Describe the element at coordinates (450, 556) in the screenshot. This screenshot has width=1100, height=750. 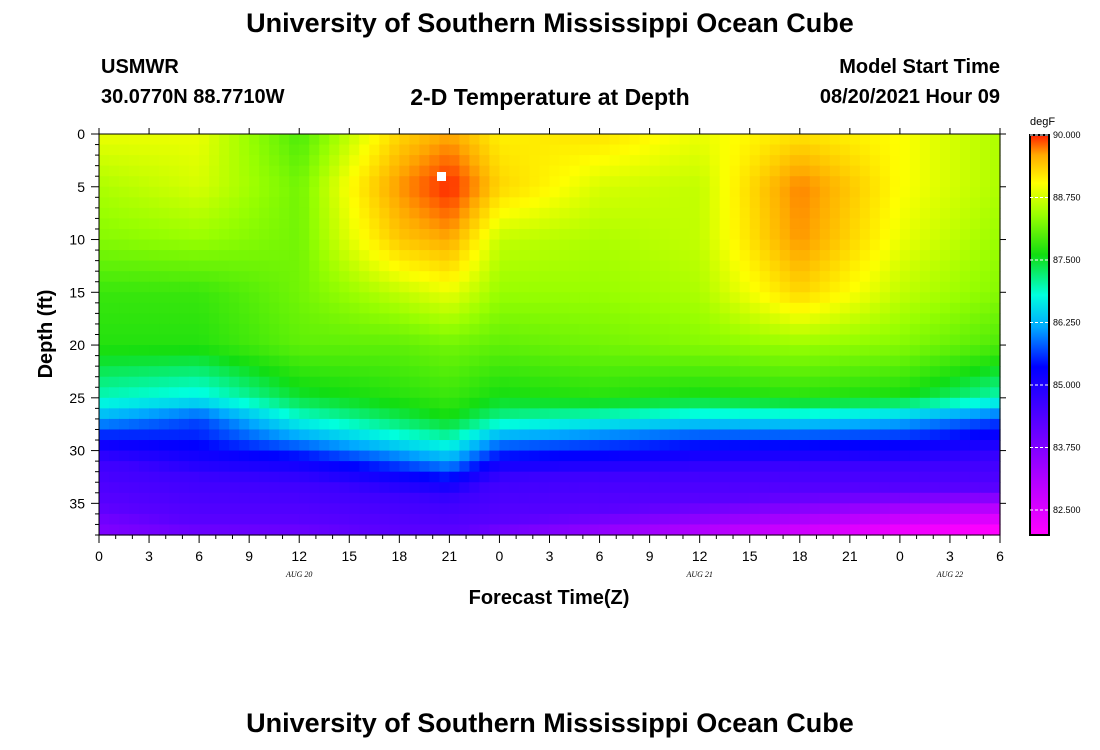
I see `x-tick-label: 21` at that location.